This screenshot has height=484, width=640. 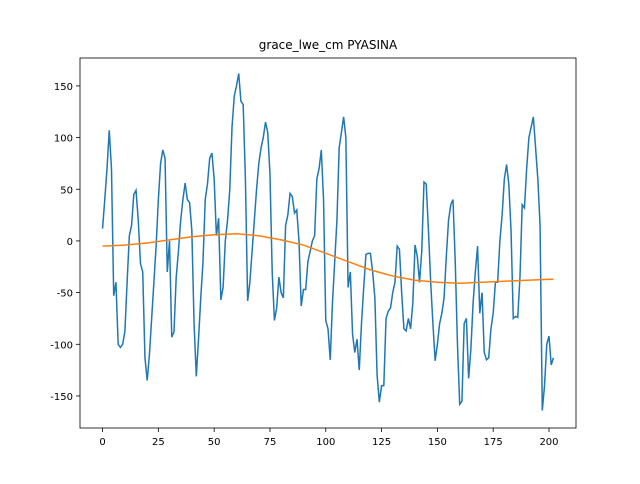 What do you see at coordinates (102, 442) in the screenshot?
I see `x-tick-label: 0` at bounding box center [102, 442].